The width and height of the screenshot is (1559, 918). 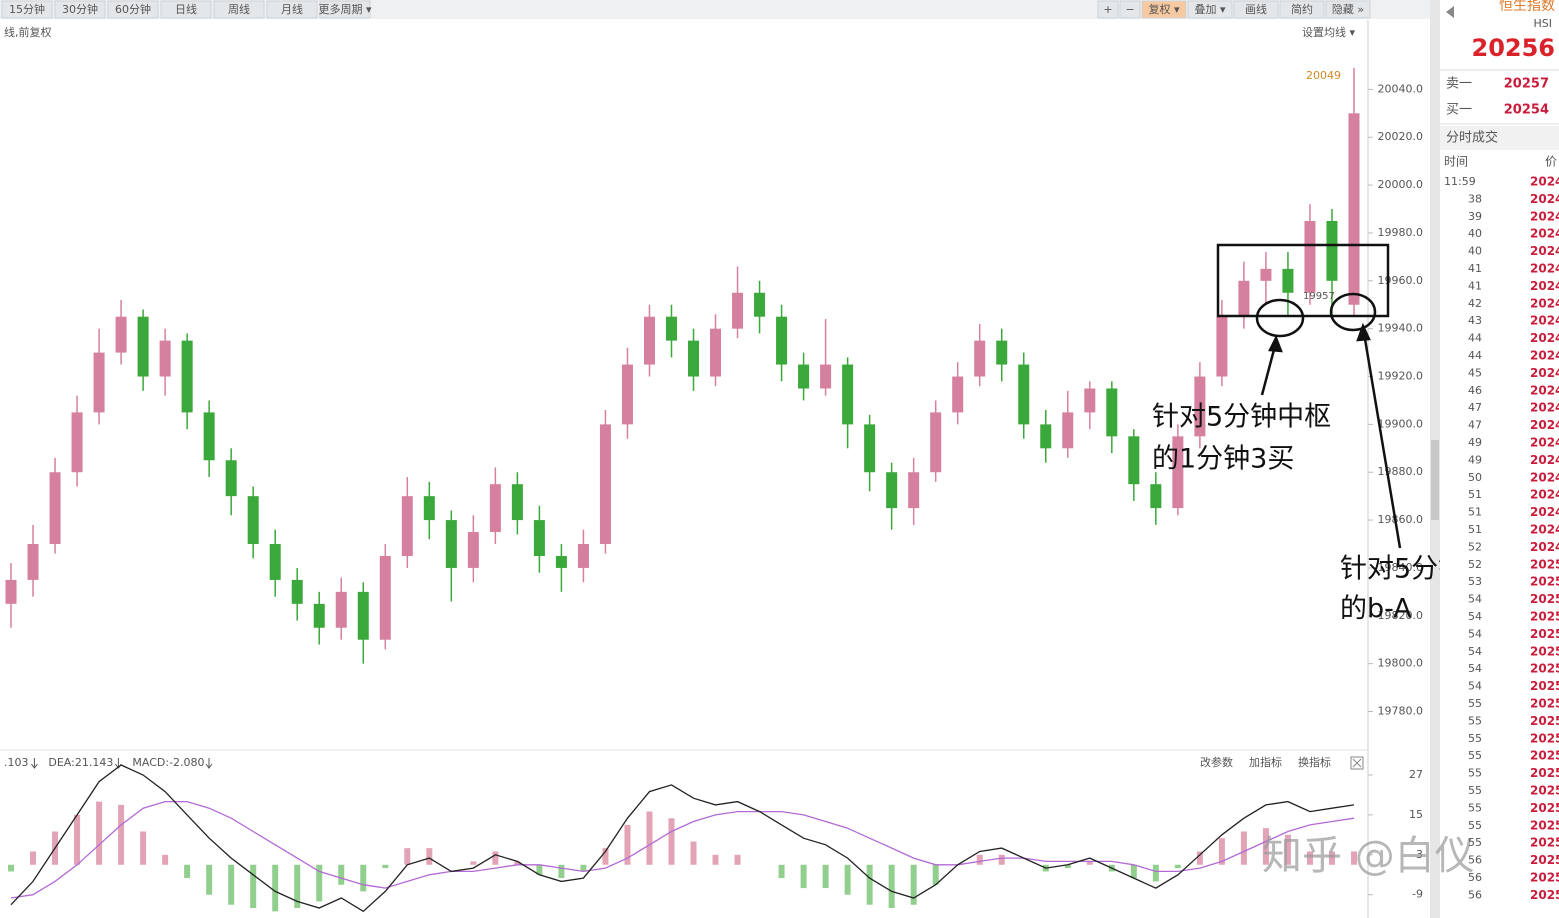 What do you see at coordinates (1323, 75) in the screenshot?
I see `max-label: 20049` at bounding box center [1323, 75].